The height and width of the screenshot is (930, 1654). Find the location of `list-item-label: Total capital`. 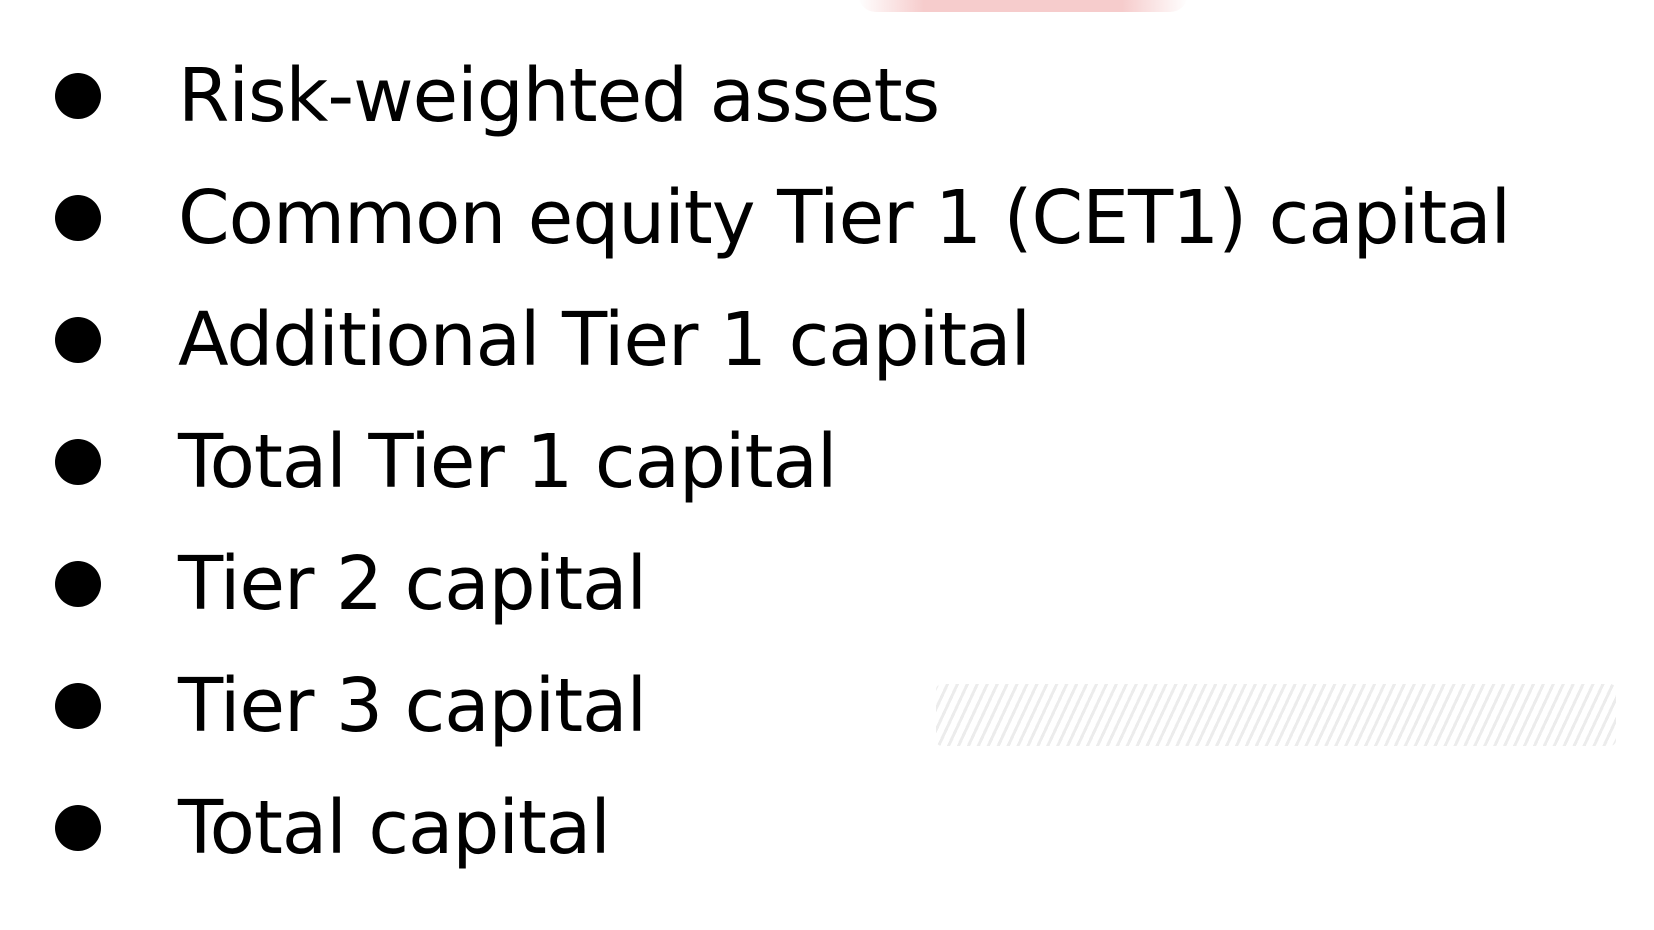

list-item-label: Total capital is located at coordinates (394, 828).